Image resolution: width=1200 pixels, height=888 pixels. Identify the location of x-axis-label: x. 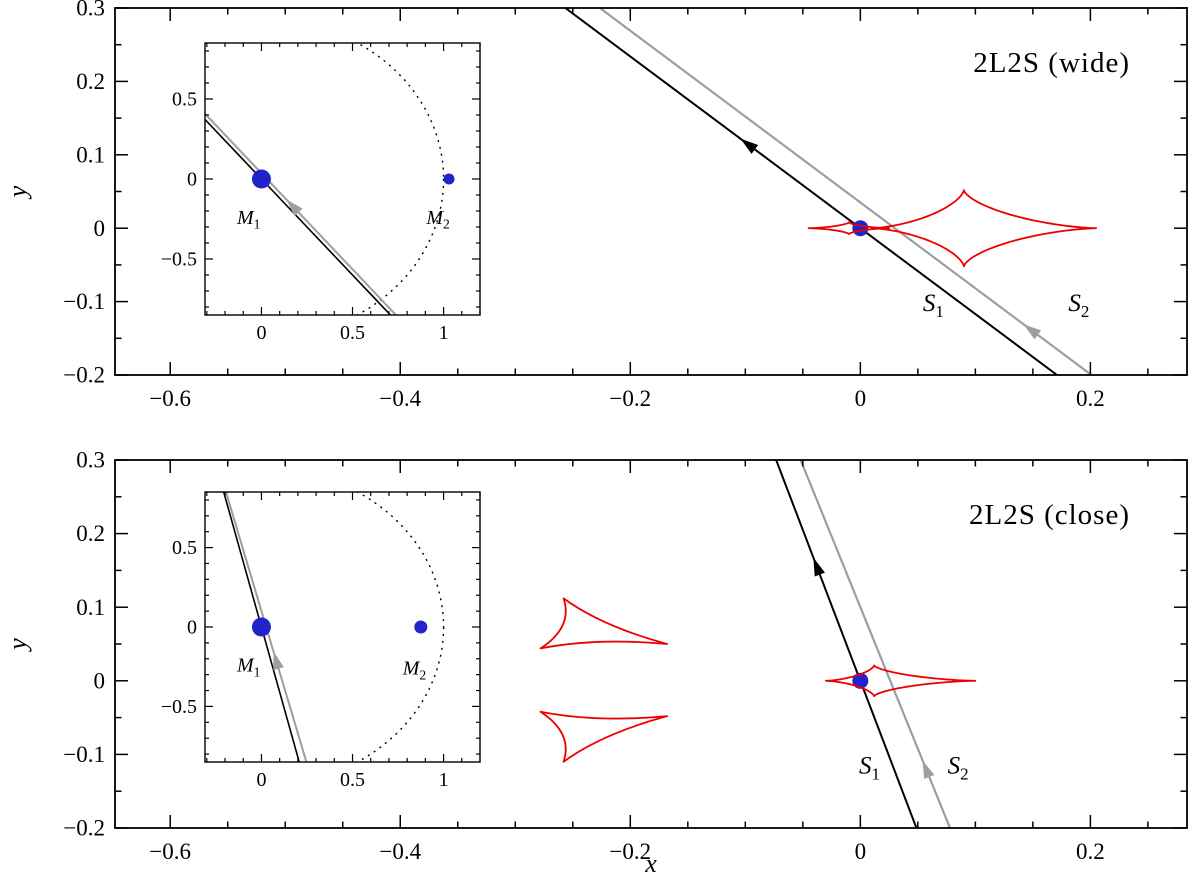
(650, 863).